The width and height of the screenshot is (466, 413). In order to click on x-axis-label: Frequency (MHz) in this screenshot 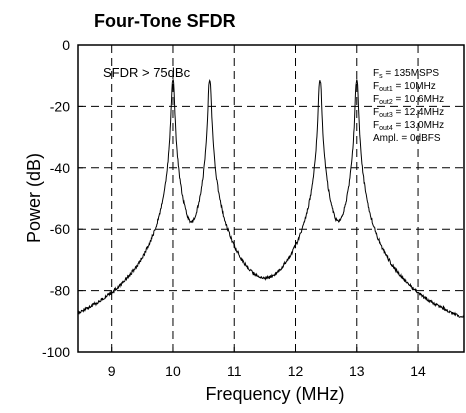, I will do `click(274, 394)`.